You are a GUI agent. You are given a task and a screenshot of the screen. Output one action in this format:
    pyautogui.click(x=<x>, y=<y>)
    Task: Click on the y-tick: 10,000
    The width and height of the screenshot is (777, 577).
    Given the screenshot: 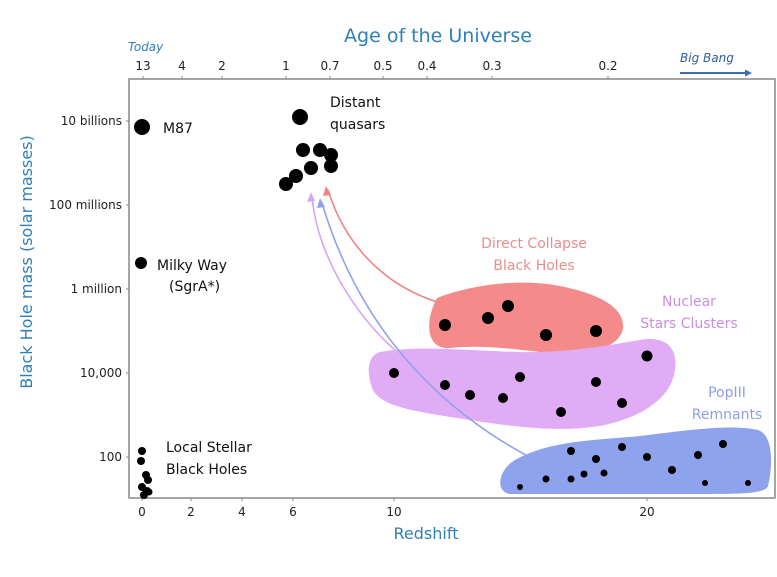 What is the action you would take?
    pyautogui.click(x=101, y=373)
    